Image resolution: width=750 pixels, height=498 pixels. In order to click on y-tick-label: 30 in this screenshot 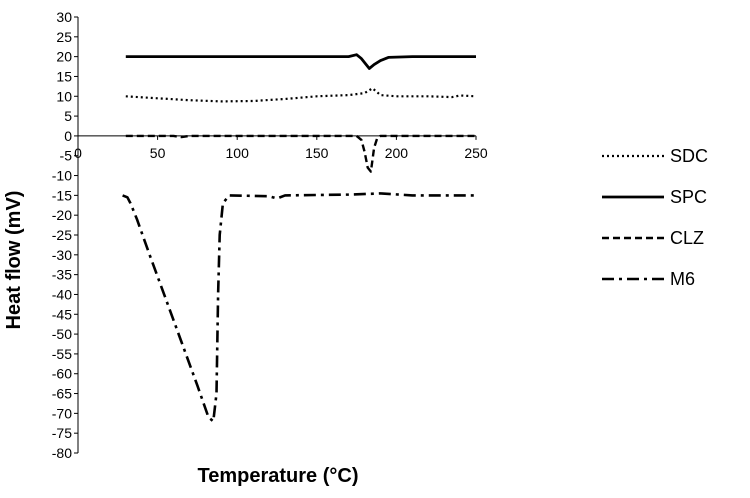, I will do `click(64, 17)`.